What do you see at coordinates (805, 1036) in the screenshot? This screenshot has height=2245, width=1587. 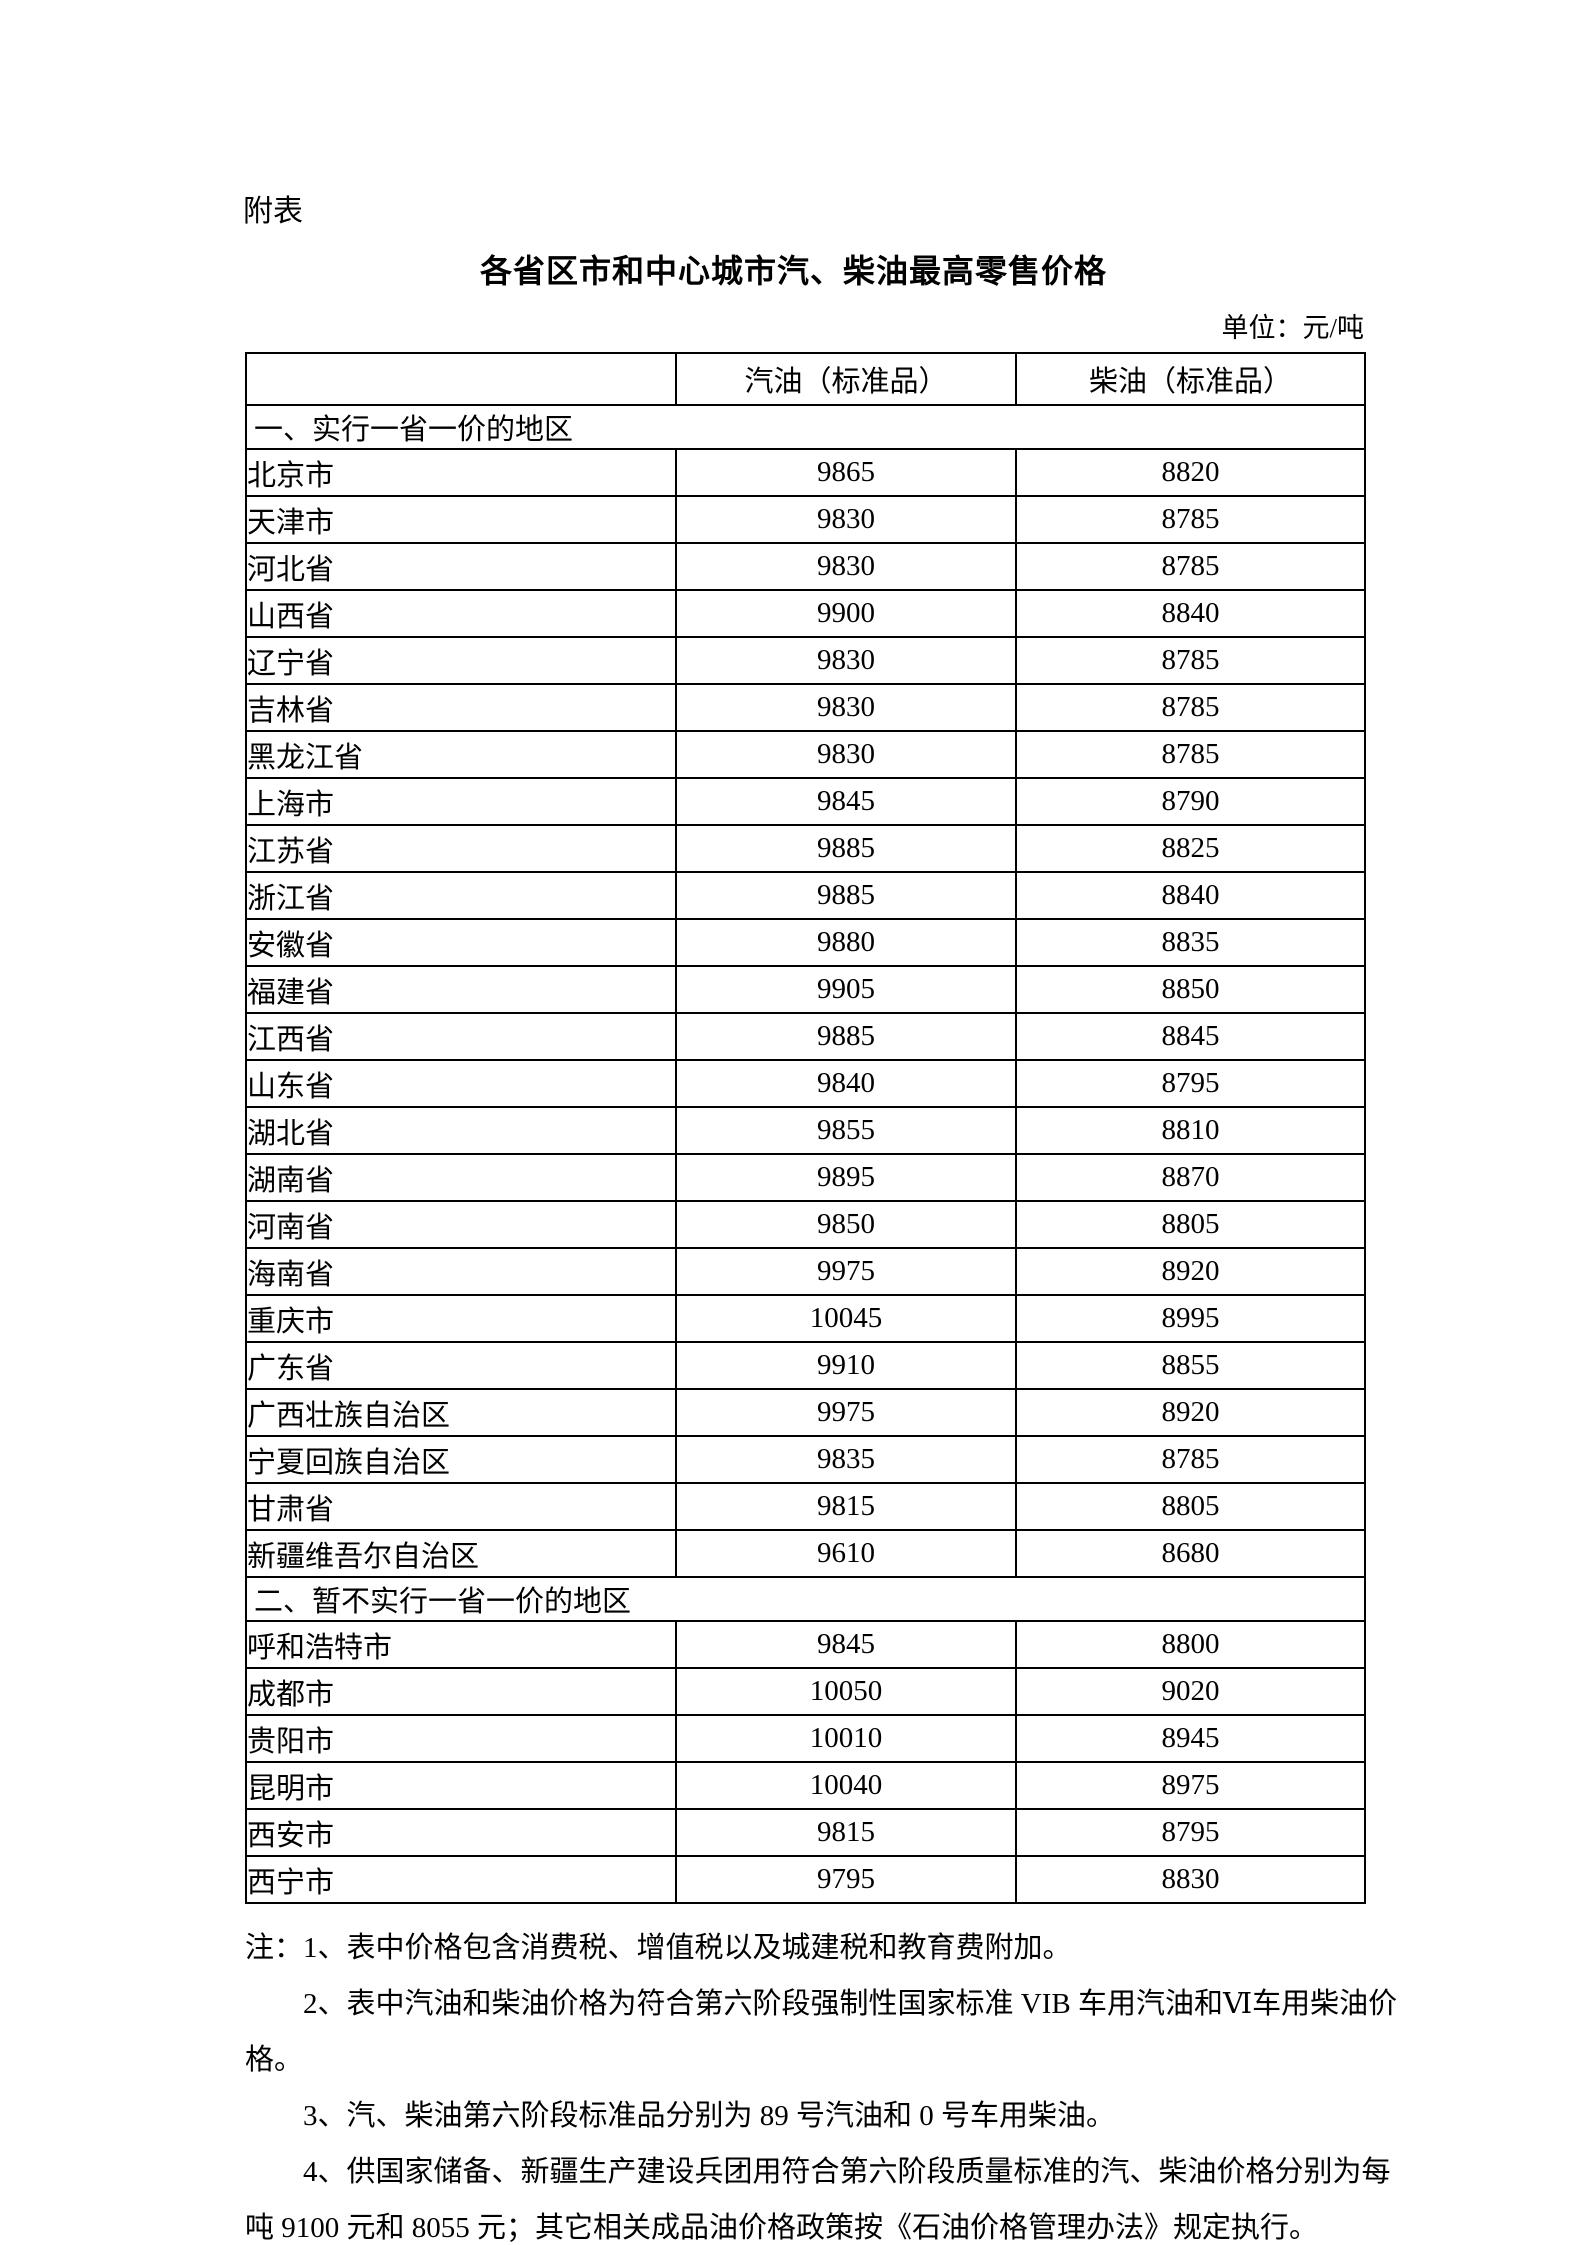 I see `table-row: 江西省 9885 8845` at bounding box center [805, 1036].